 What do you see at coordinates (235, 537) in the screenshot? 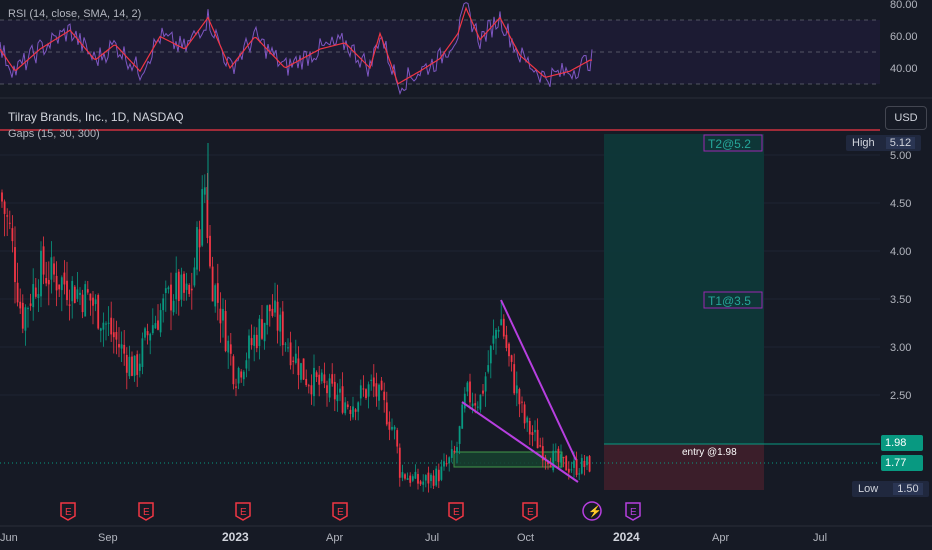
I see `x-tick-label: 2023` at bounding box center [235, 537].